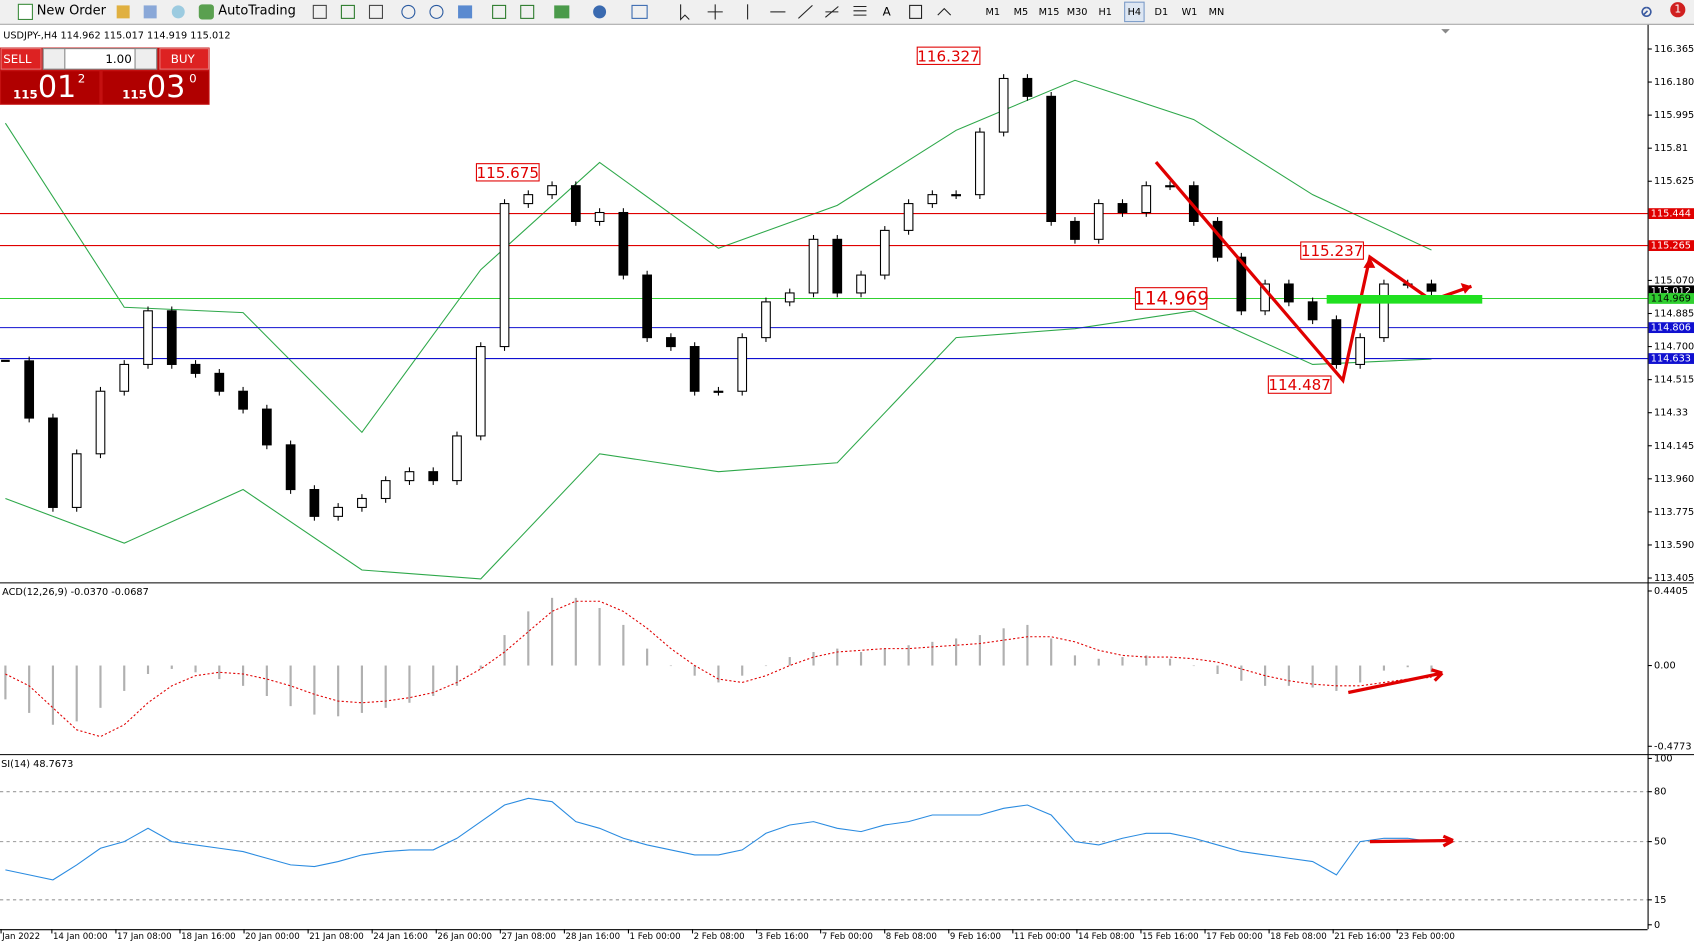 The height and width of the screenshot is (941, 1694). I want to click on bid-box, so click(50, 87).